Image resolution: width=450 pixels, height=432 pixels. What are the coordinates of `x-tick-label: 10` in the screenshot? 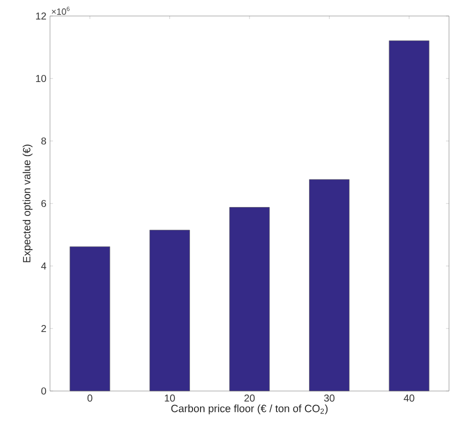 It's located at (169, 398).